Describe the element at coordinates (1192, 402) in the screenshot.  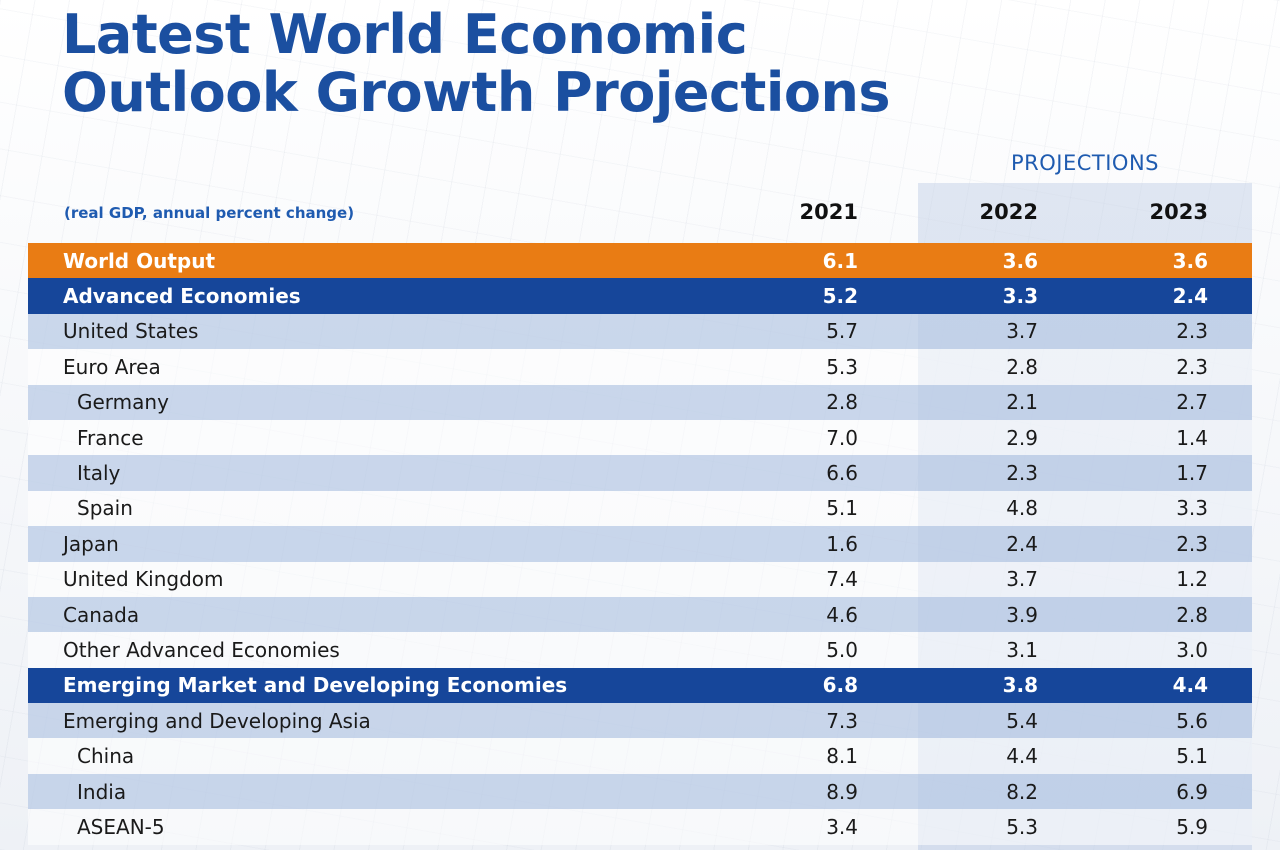
I see `value-cell-2023: 2.7` at that location.